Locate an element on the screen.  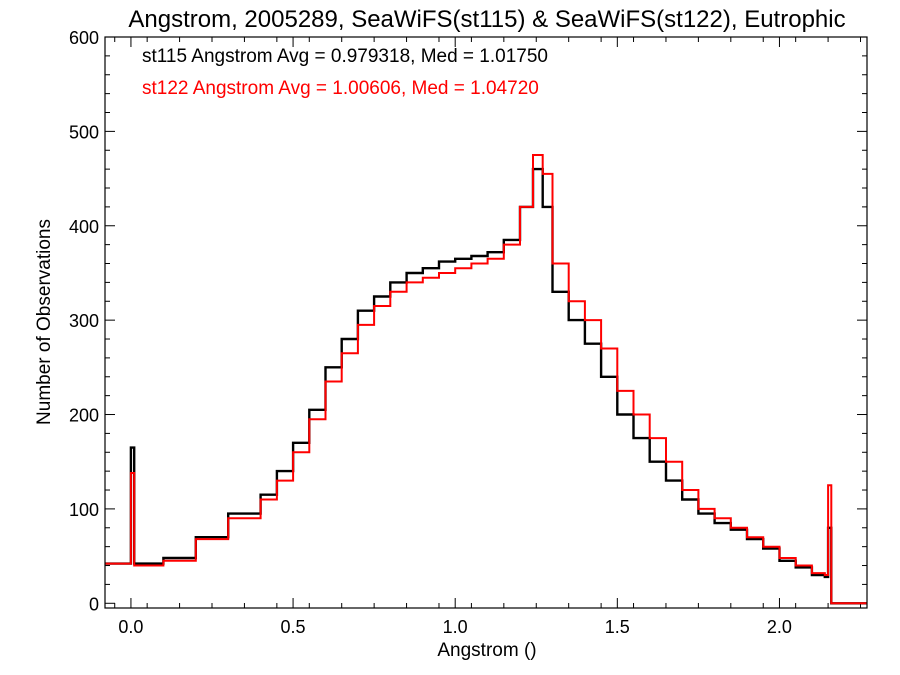
x-tick-label: 1.5 is located at coordinates (617, 627).